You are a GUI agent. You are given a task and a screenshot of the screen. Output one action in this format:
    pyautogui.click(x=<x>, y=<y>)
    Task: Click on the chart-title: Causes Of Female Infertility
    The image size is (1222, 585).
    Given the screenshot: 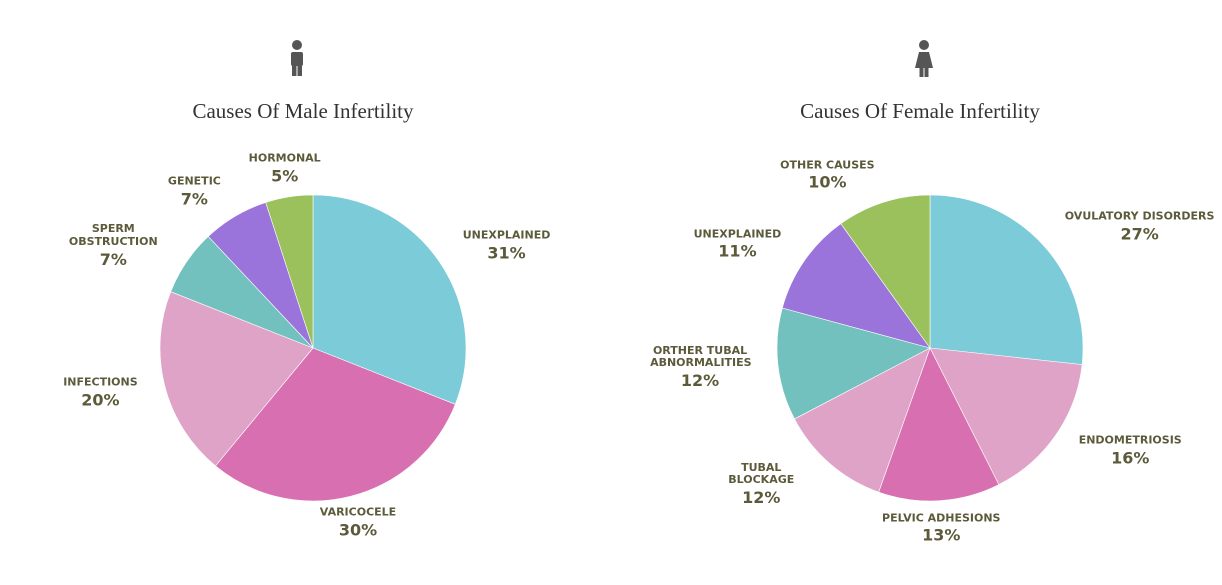 What is the action you would take?
    pyautogui.click(x=920, y=111)
    